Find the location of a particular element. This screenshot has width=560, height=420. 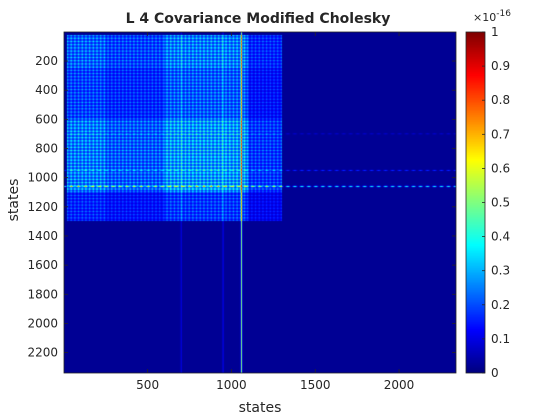

colorbar-gradient is located at coordinates (475, 202).